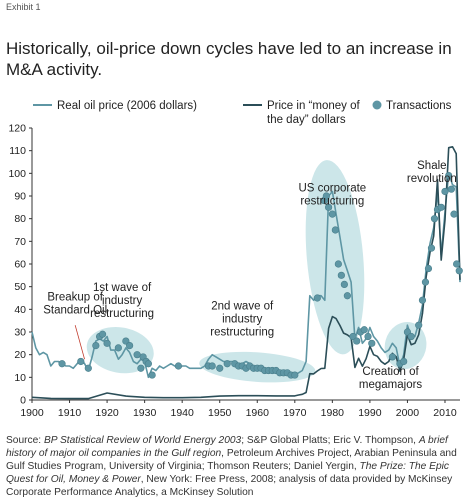 This screenshot has height=499, width=474. What do you see at coordinates (20, 197) in the screenshot?
I see `y-tick-label: 90` at bounding box center [20, 197].